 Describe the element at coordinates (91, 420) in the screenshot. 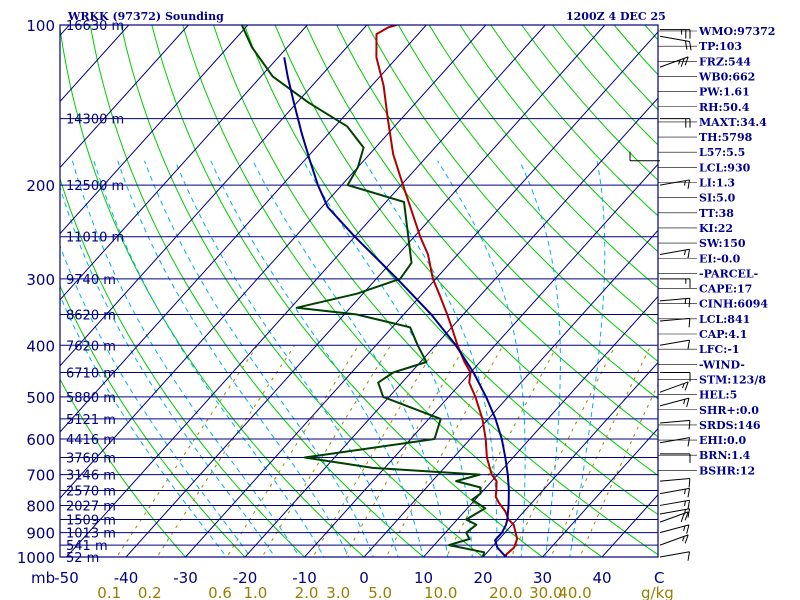

I see `height-label: 5121 m` at that location.